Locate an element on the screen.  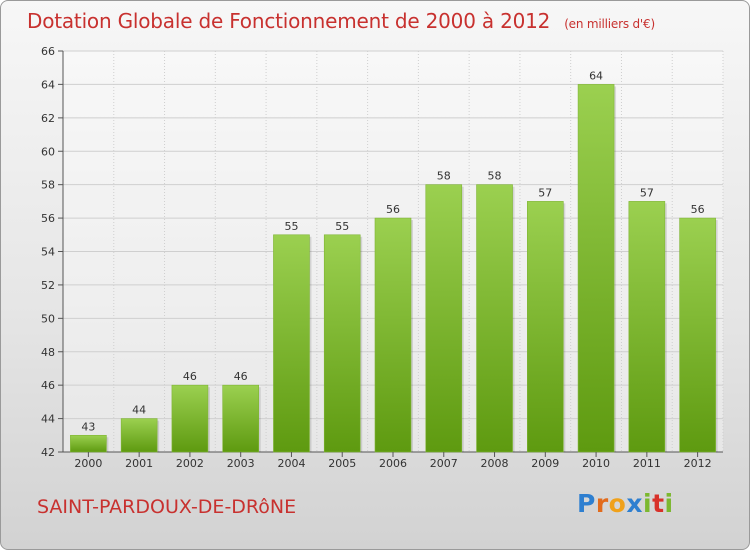
x-tick-label-2003: 2003 is located at coordinates (241, 463).